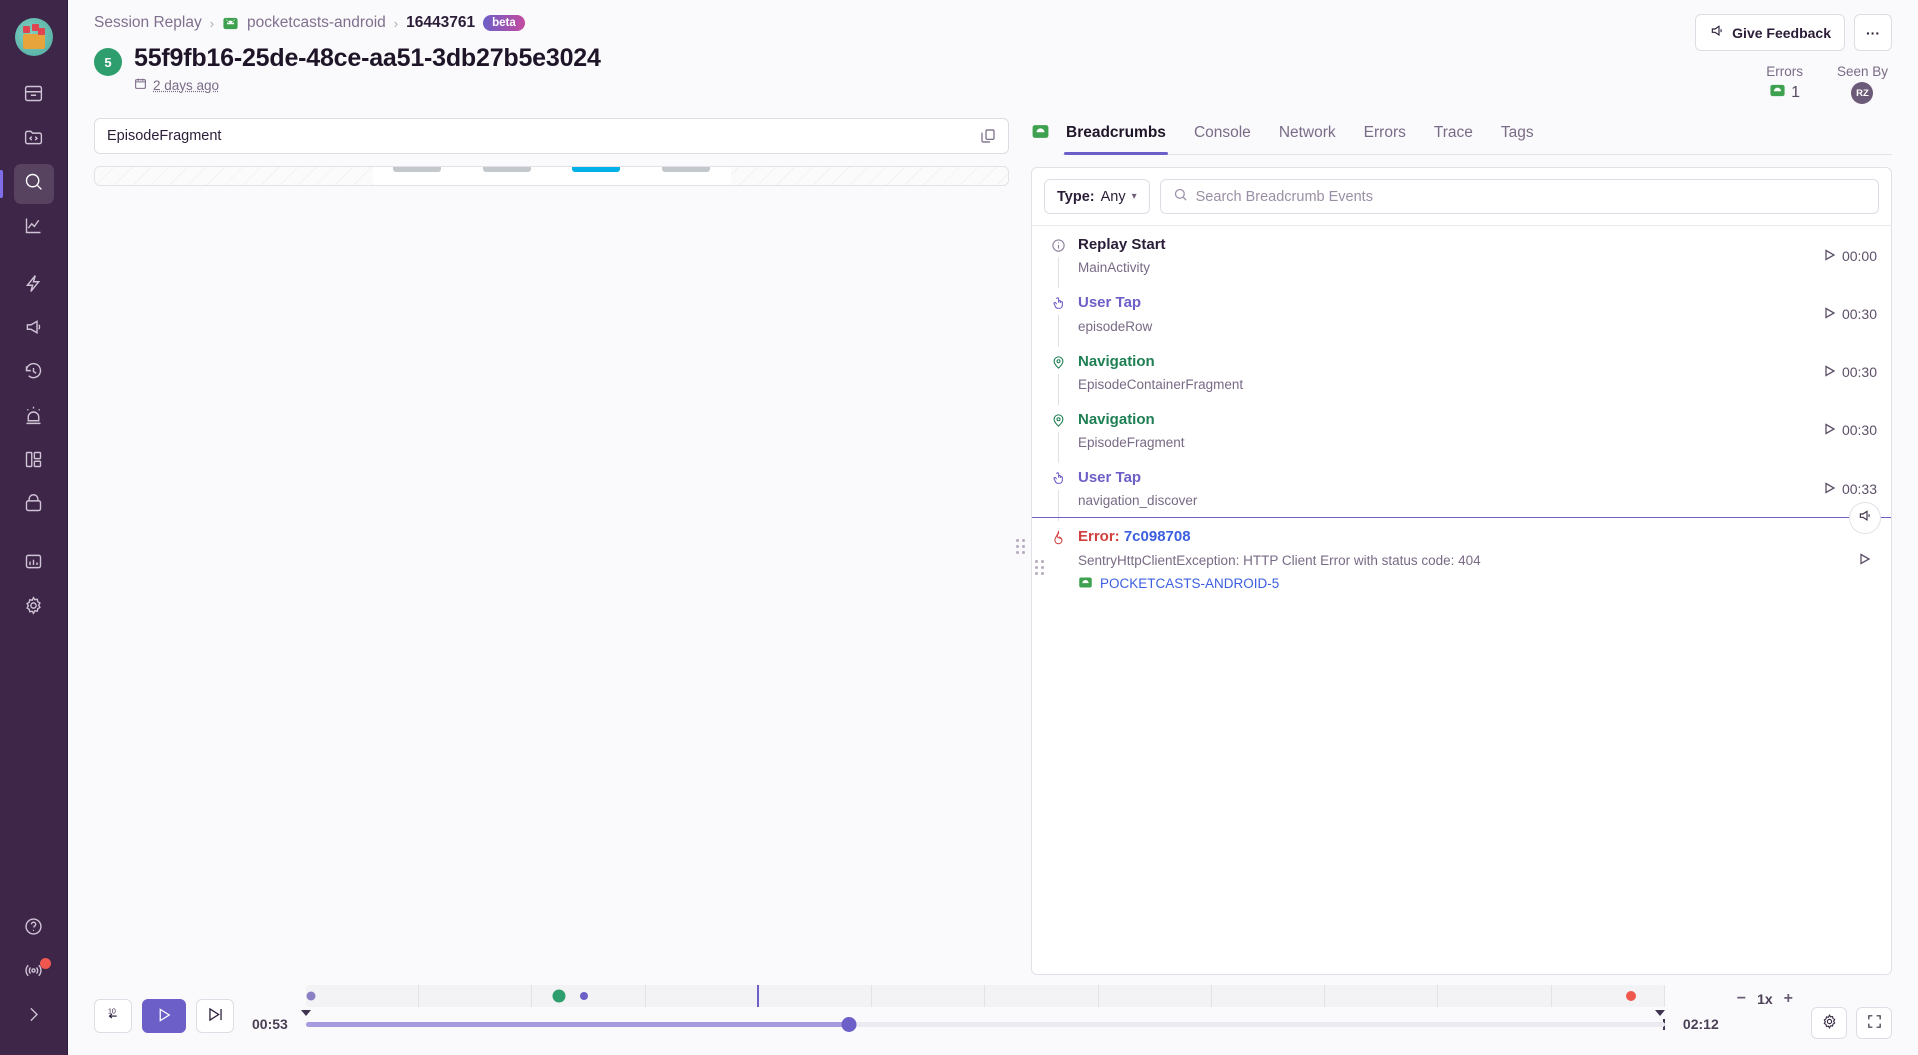 Image resolution: width=1918 pixels, height=1055 pixels. Describe the element at coordinates (1874, 1023) in the screenshot. I see `fullscreen-button` at that location.